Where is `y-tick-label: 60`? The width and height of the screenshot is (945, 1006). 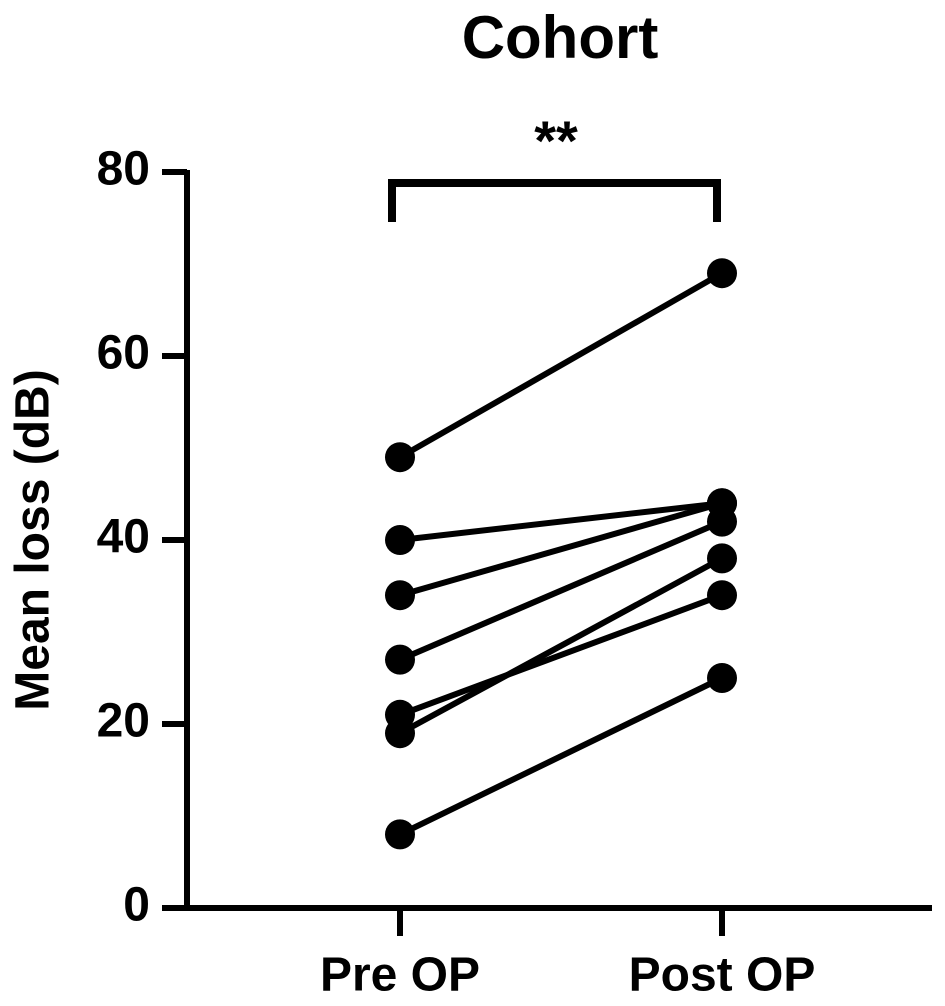
y-tick-label: 60 is located at coordinates (123, 353).